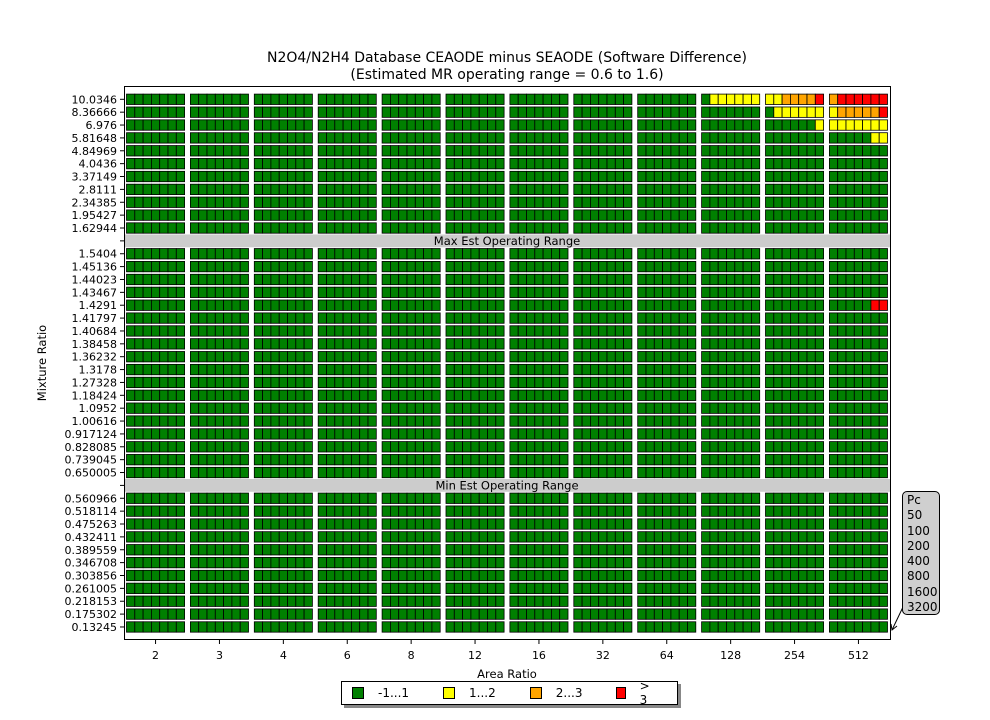 The image size is (990, 720). I want to click on pc-annotation-value: 1600, so click(922, 591).